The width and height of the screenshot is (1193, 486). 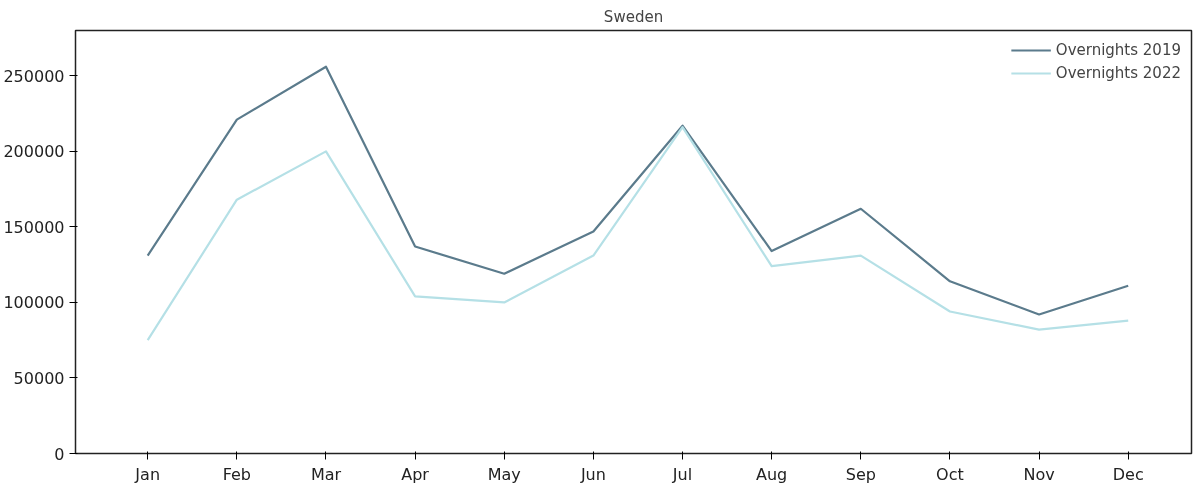 What do you see at coordinates (236, 474) in the screenshot?
I see `x-tick-label: Feb` at bounding box center [236, 474].